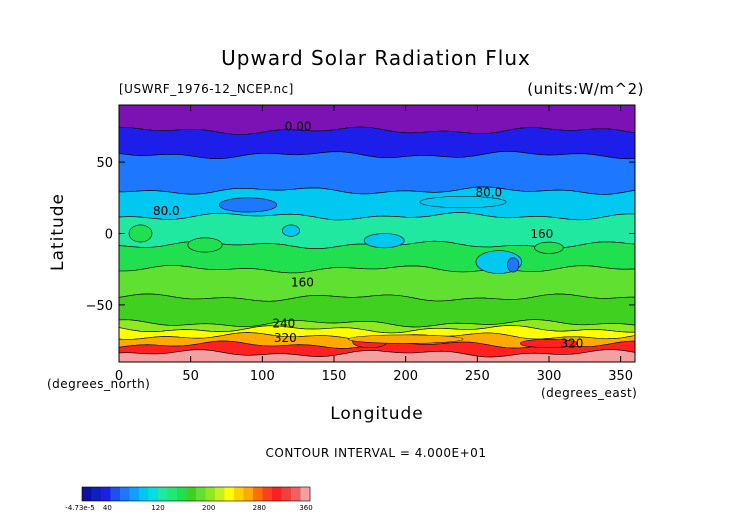  Describe the element at coordinates (99, 384) in the screenshot. I see `y-axis-unit-label: (degrees_north)` at that location.